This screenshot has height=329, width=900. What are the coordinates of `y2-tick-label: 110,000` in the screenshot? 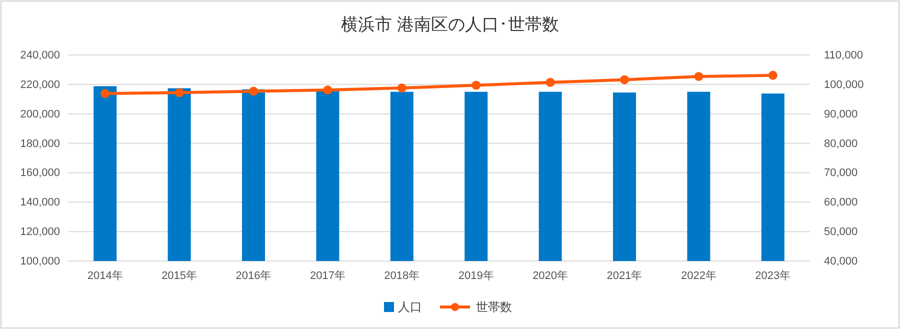 It's located at (843, 56).